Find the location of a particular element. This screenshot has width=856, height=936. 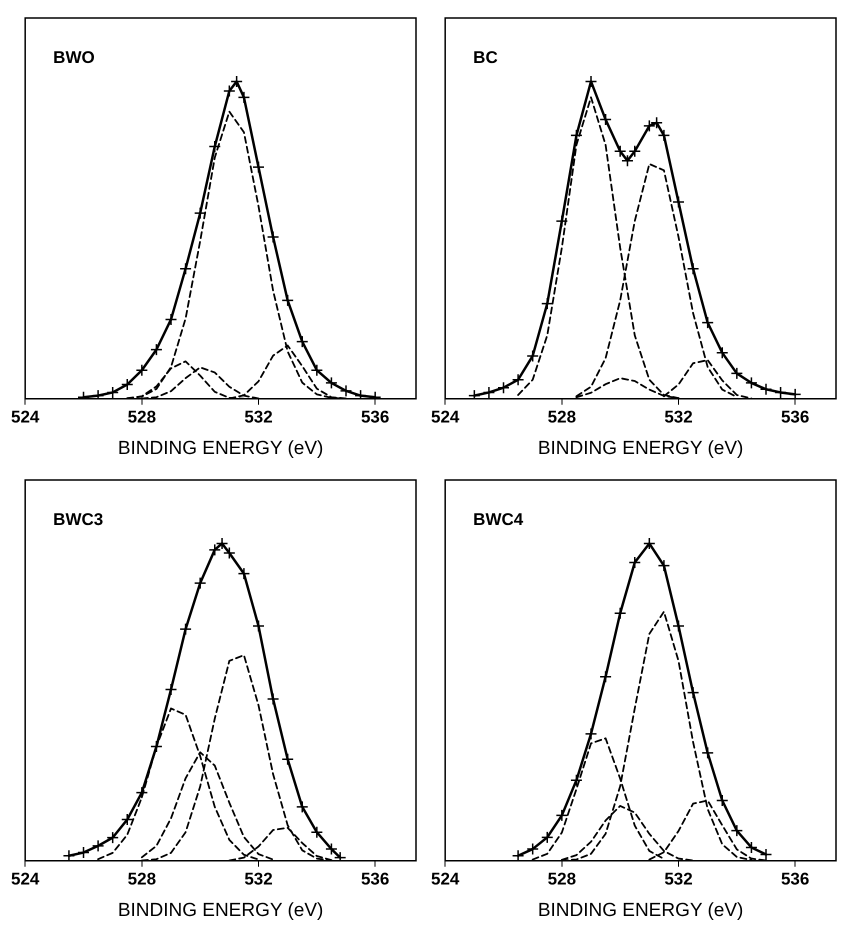

text: BWC4 is located at coordinates (498, 520).